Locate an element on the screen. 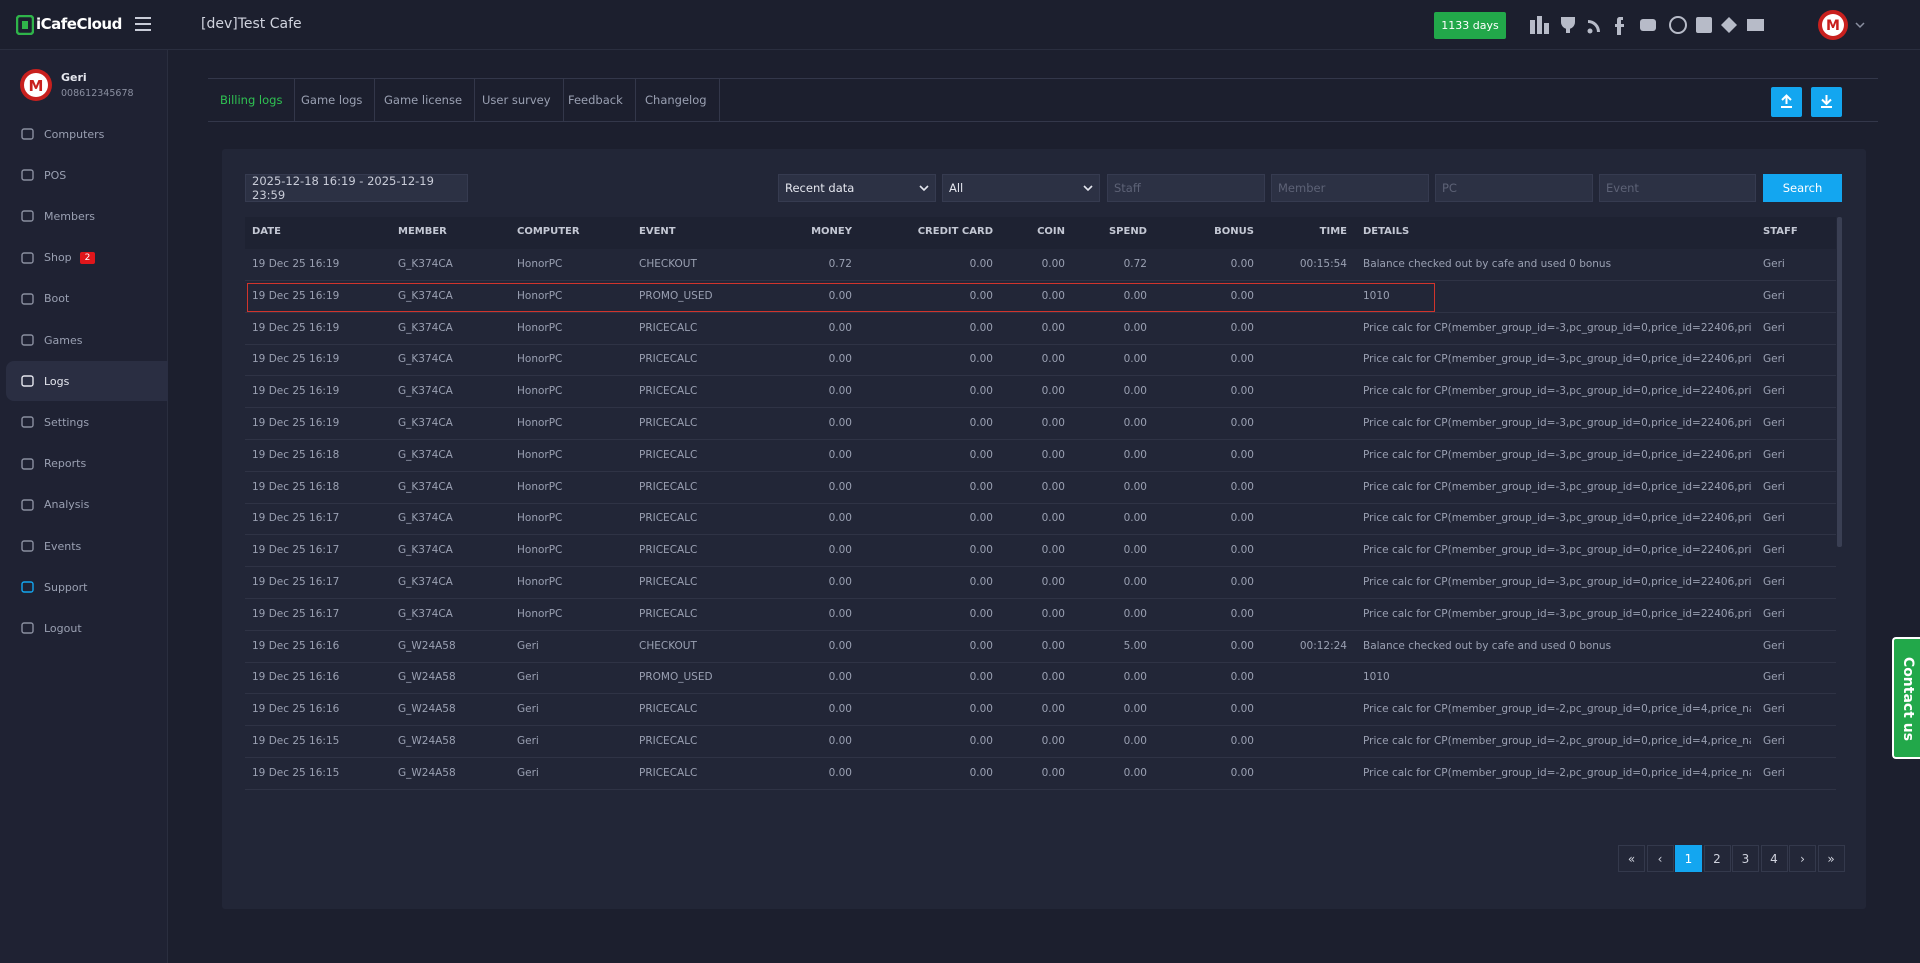 The width and height of the screenshot is (1920, 963). page-button: « is located at coordinates (1631, 858).